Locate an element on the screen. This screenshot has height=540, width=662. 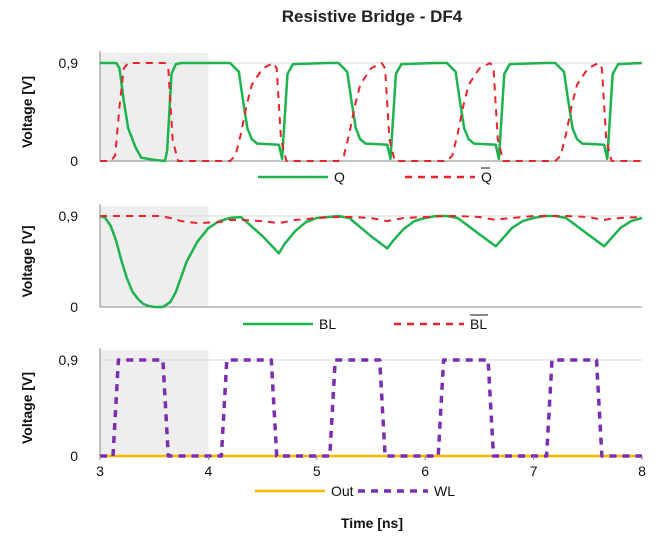
legend-label: Out is located at coordinates (342, 491).